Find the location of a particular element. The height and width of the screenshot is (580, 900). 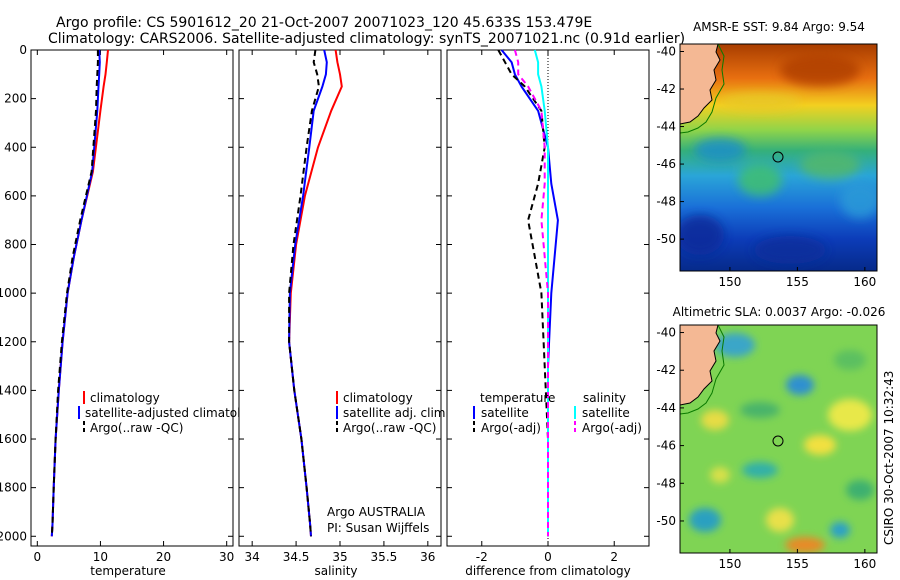

x-tick-label: 20 is located at coordinates (163, 557).